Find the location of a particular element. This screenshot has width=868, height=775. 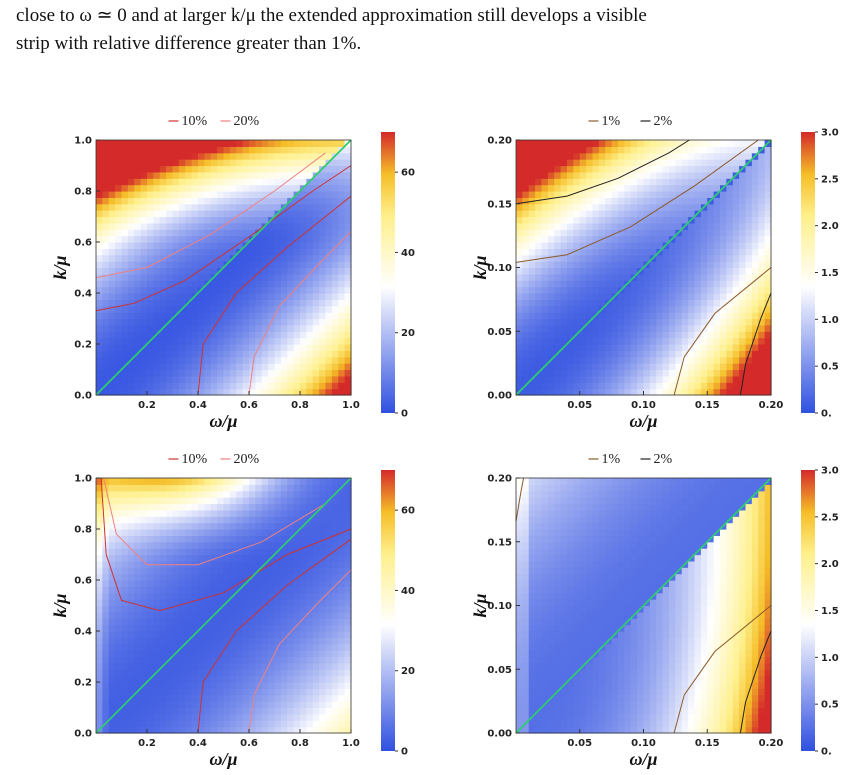

y-tick-label: 0.00 is located at coordinates (499, 396).